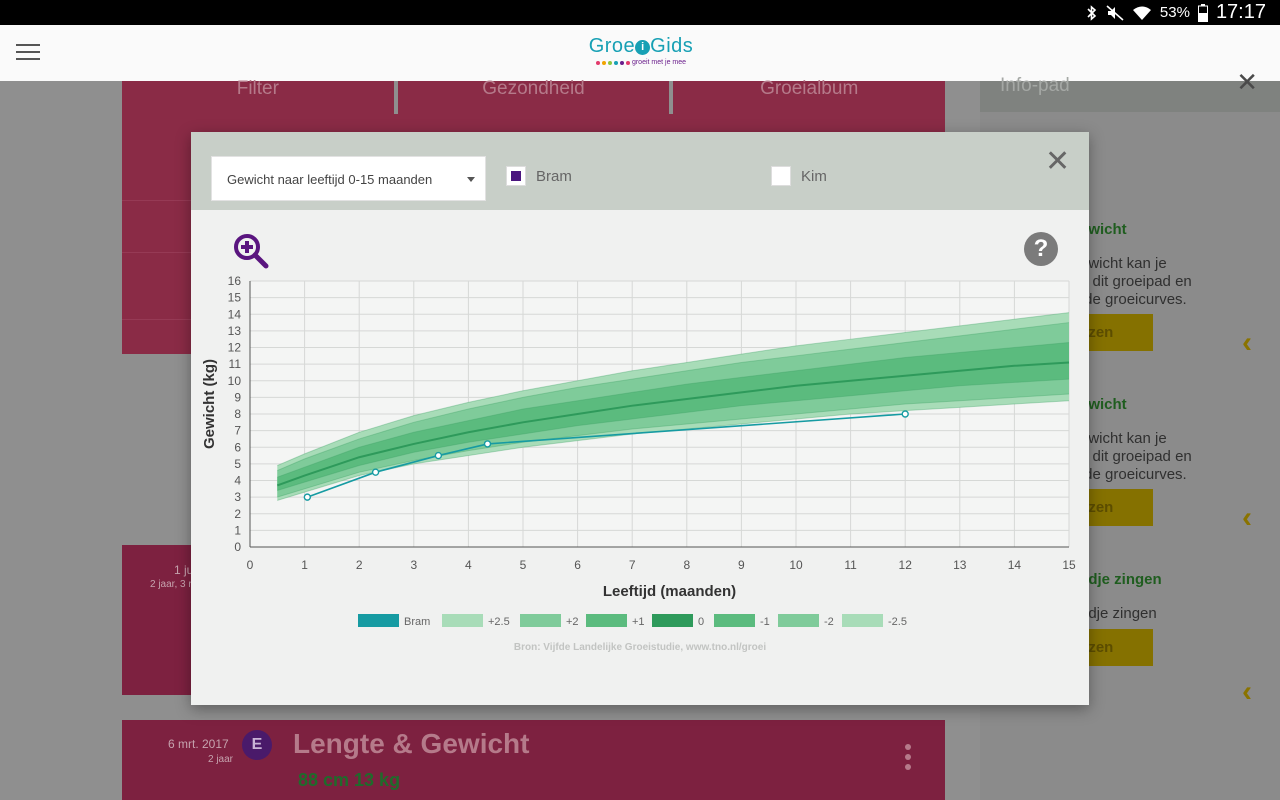 Image resolution: width=1280 pixels, height=800 pixels. I want to click on y-tick-label: 5, so click(237, 464).